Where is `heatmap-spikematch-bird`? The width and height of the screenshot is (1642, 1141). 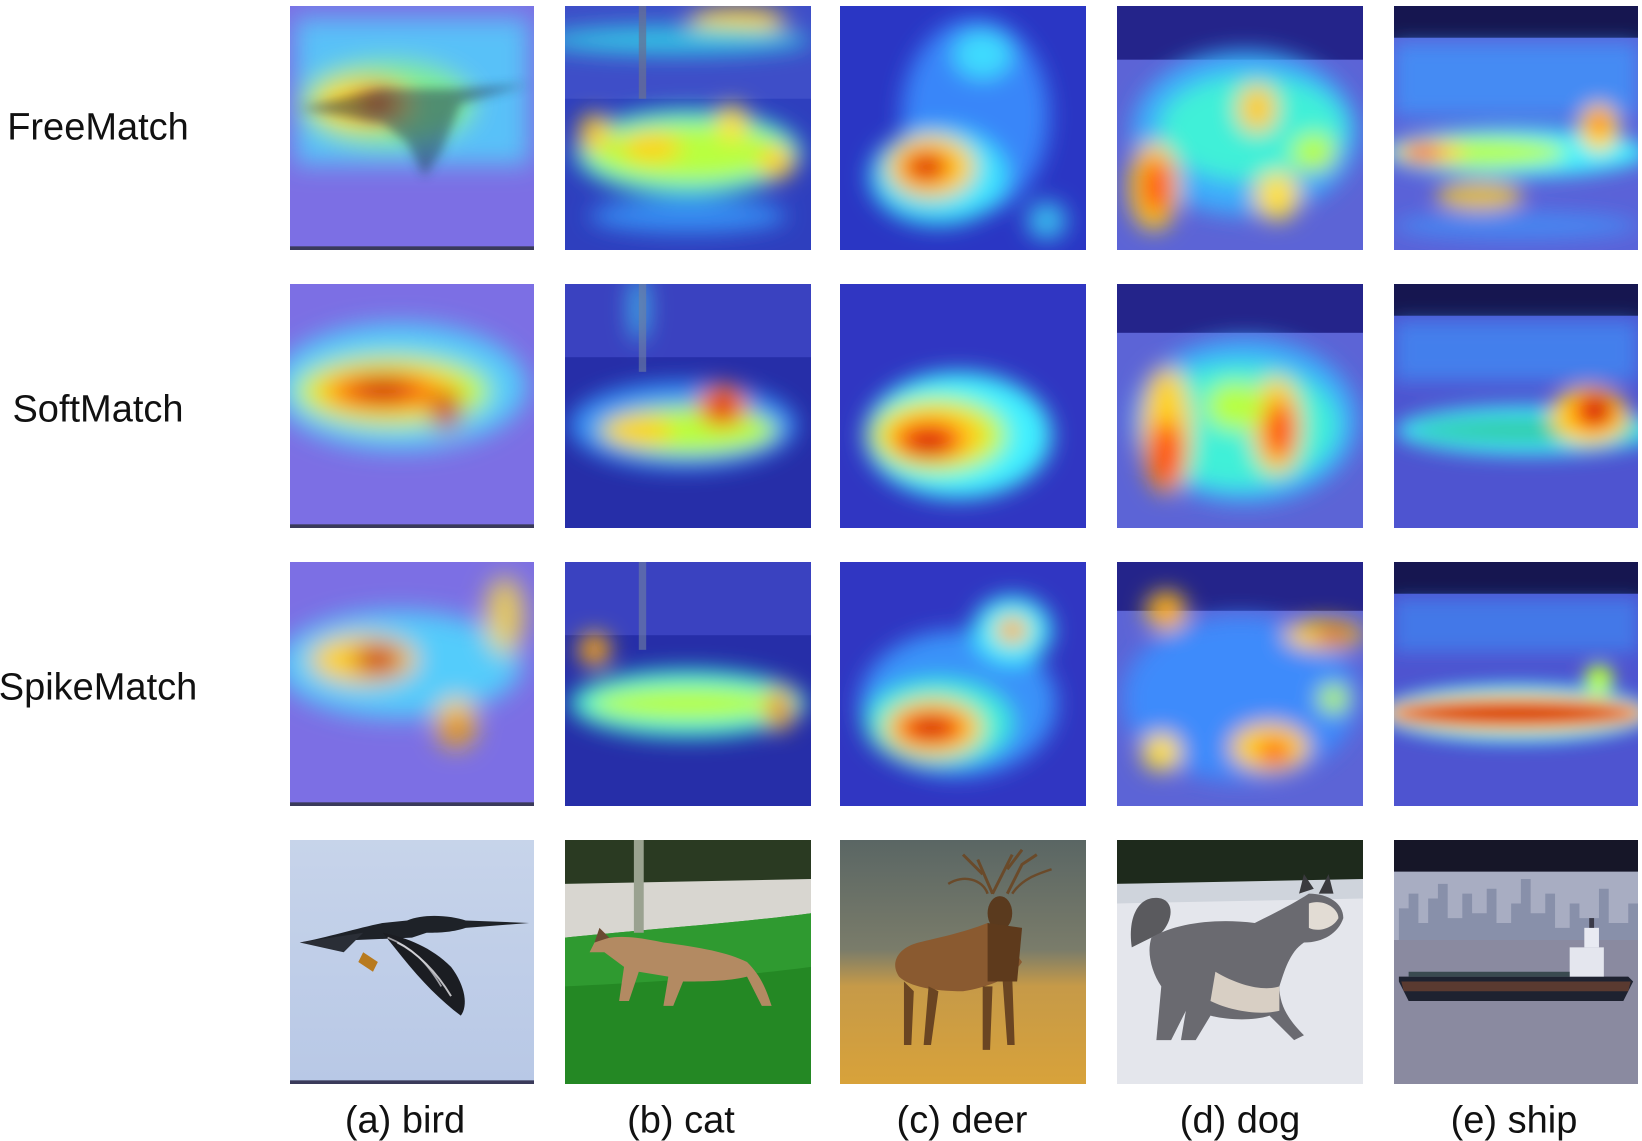
heatmap-spikematch-bird is located at coordinates (412, 684).